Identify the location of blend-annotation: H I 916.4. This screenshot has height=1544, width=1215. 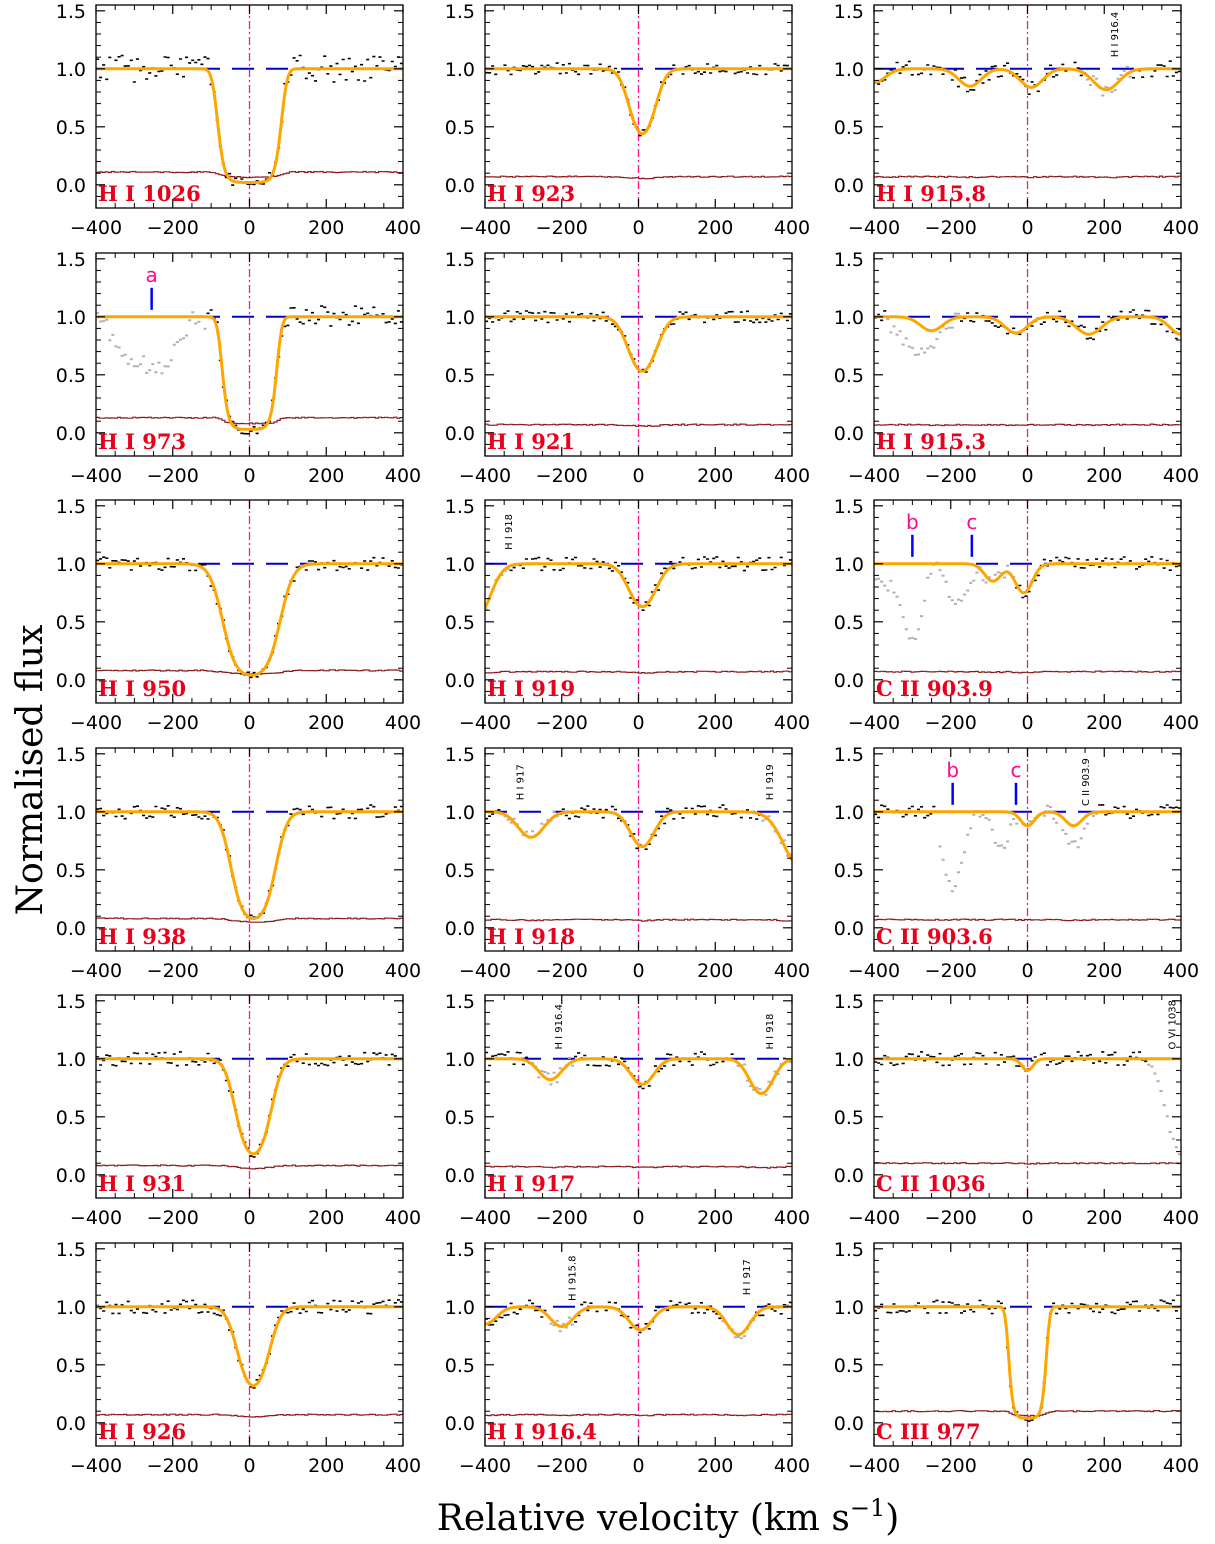
(1115, 34).